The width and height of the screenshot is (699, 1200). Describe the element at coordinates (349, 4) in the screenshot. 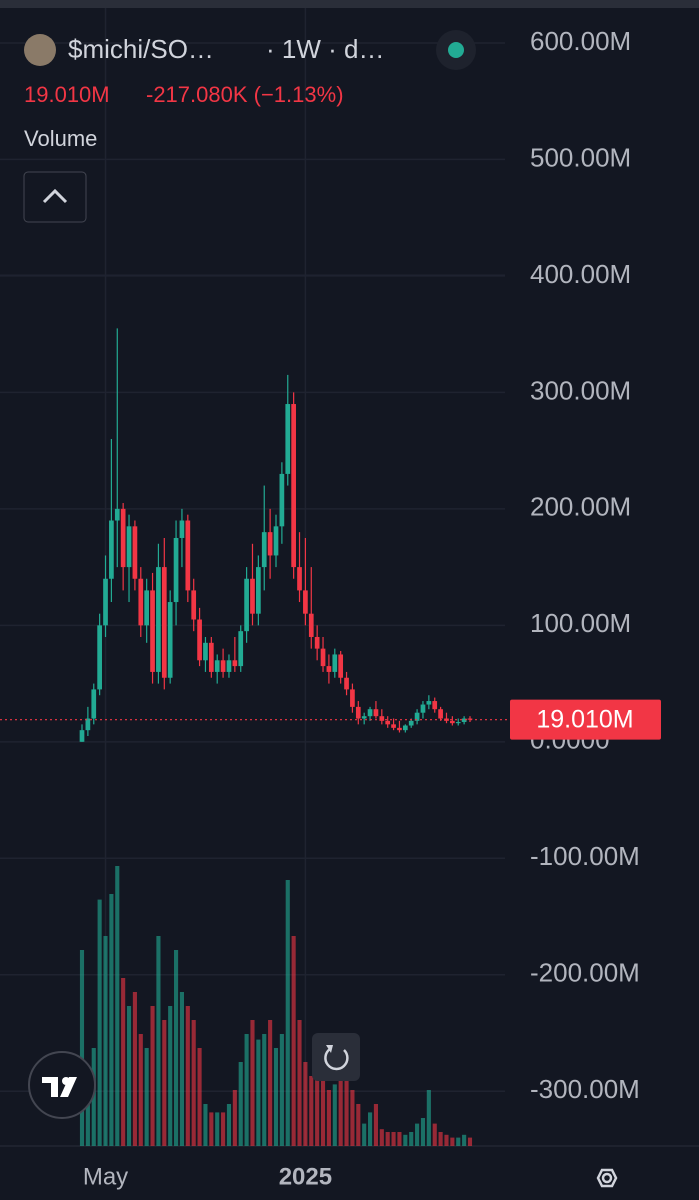

I see `top-bar` at that location.